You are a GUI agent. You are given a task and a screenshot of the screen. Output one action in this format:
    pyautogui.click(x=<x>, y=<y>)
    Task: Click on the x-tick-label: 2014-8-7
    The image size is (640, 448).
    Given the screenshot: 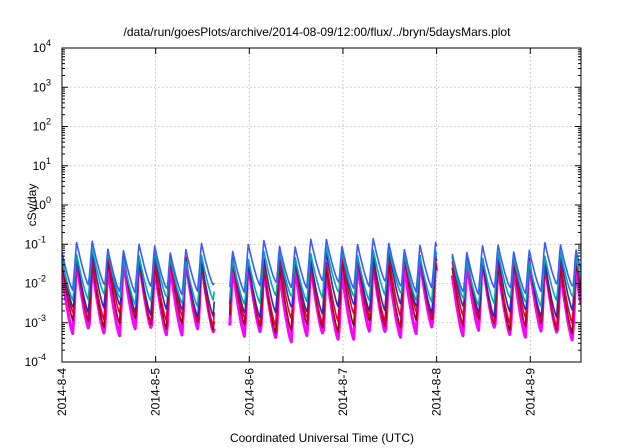 What is the action you would take?
    pyautogui.click(x=343, y=392)
    